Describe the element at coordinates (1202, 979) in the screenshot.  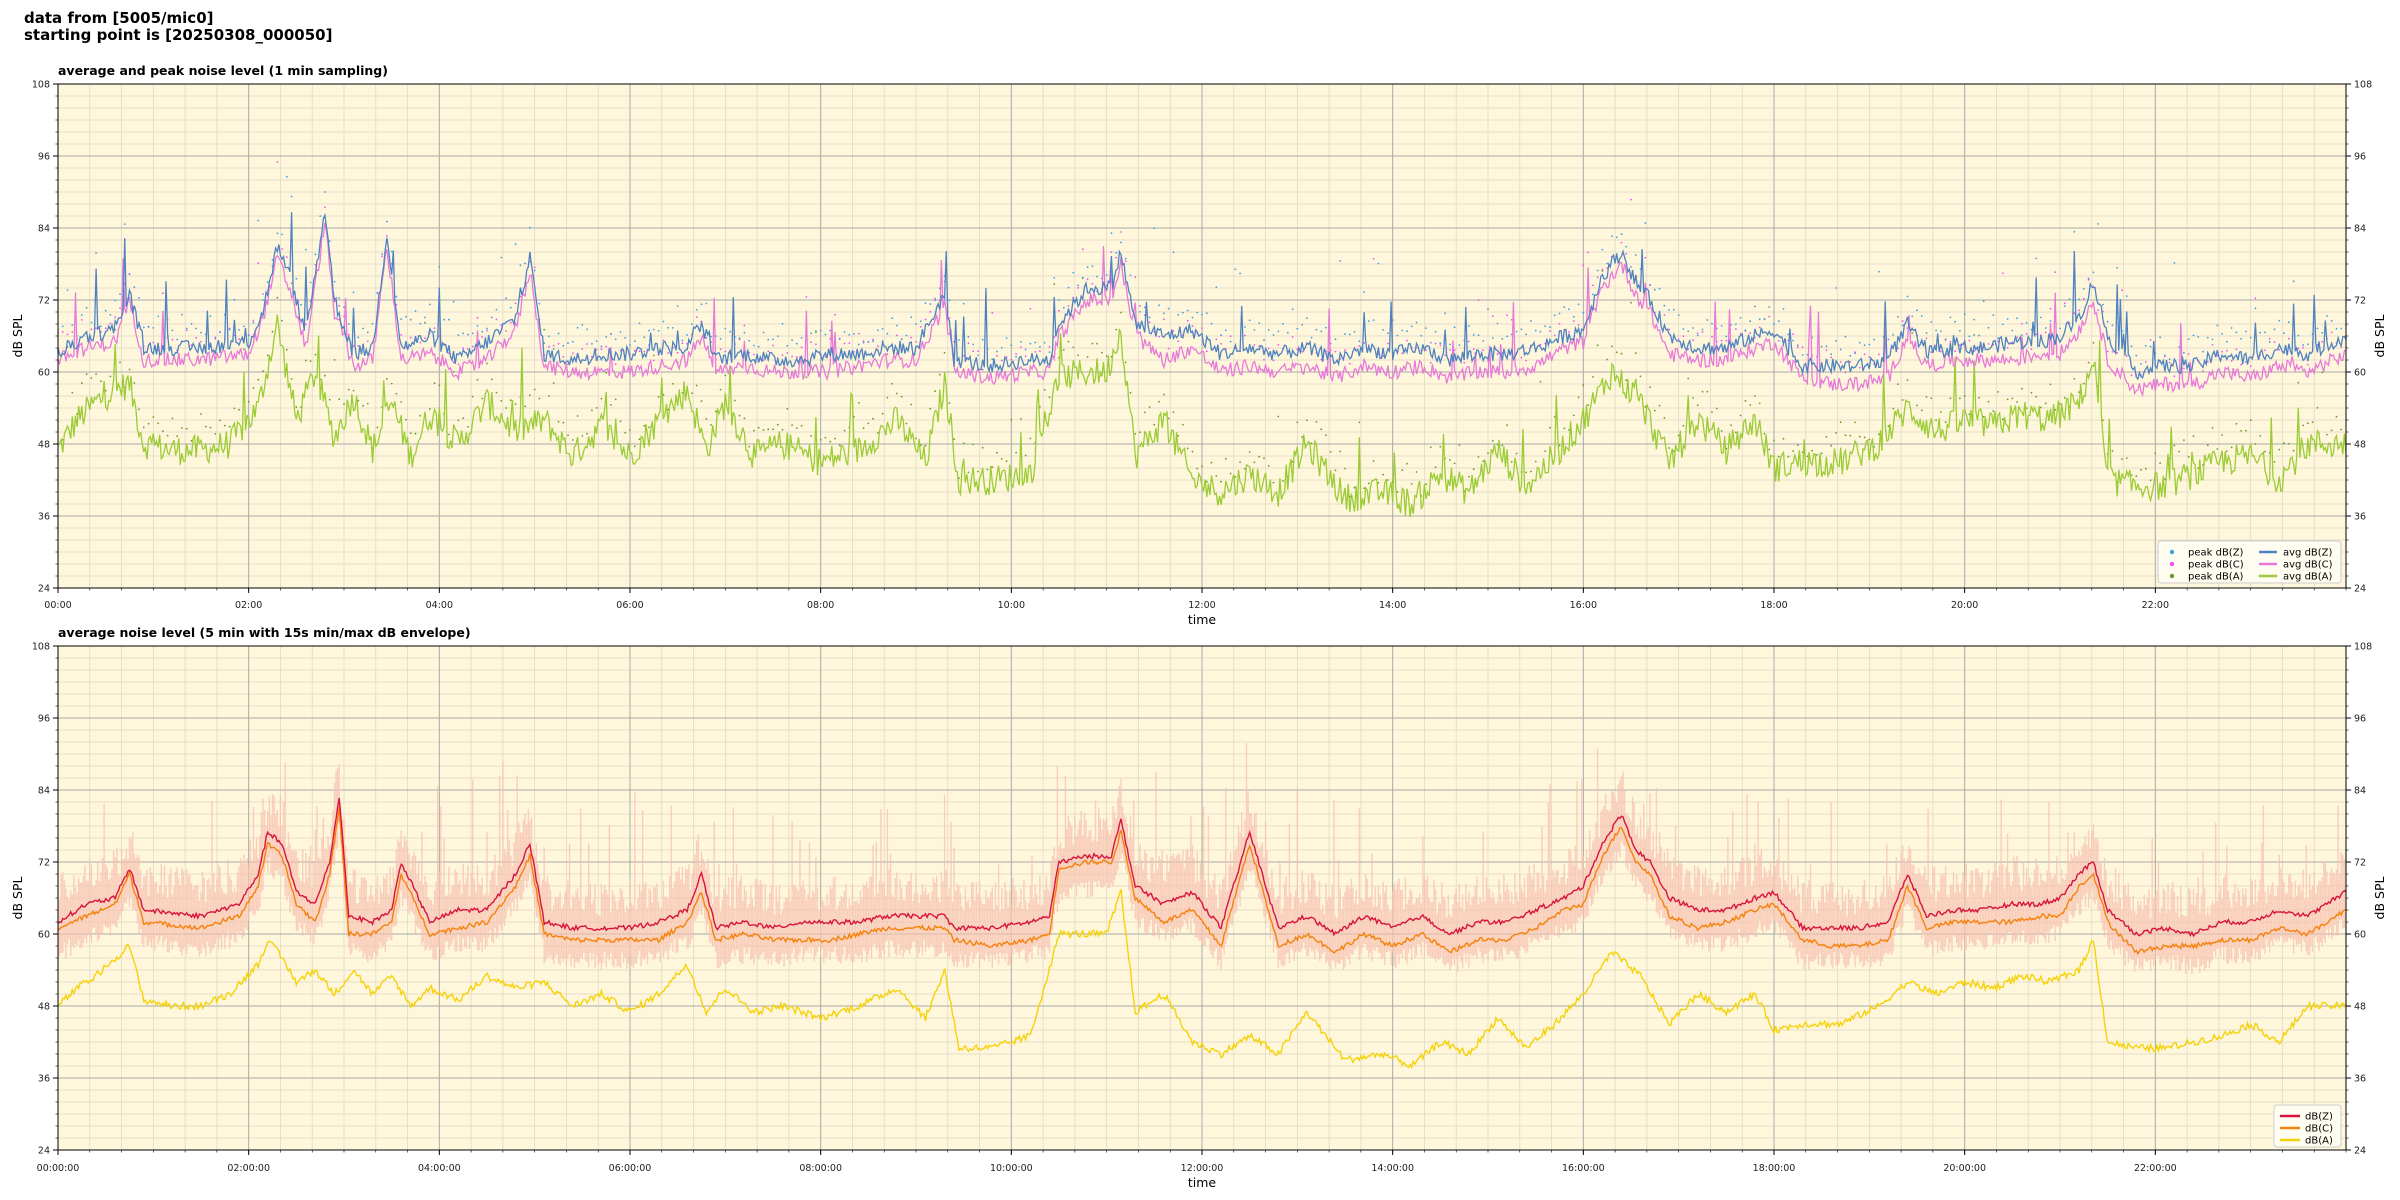
I see `series-db-a-` at that location.